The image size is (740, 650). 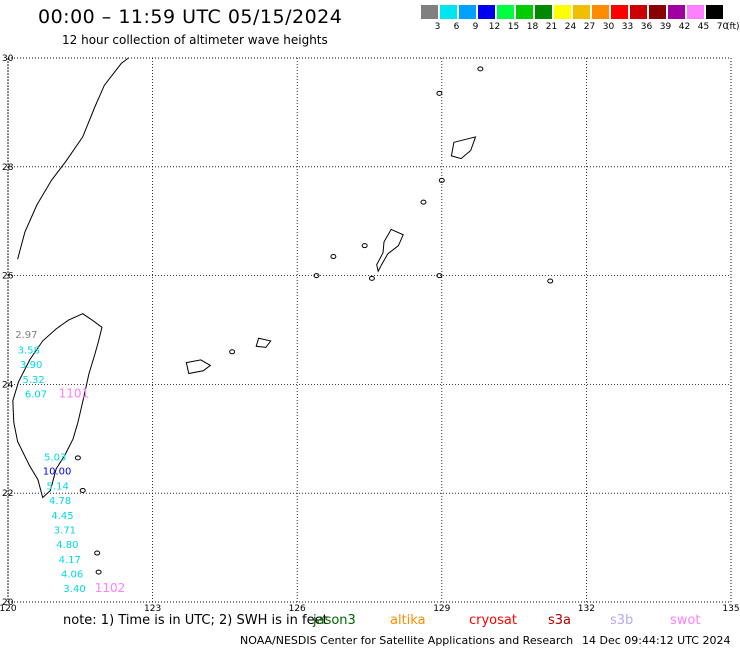 What do you see at coordinates (26, 335) in the screenshot?
I see `swh-reading: 2.97` at bounding box center [26, 335].